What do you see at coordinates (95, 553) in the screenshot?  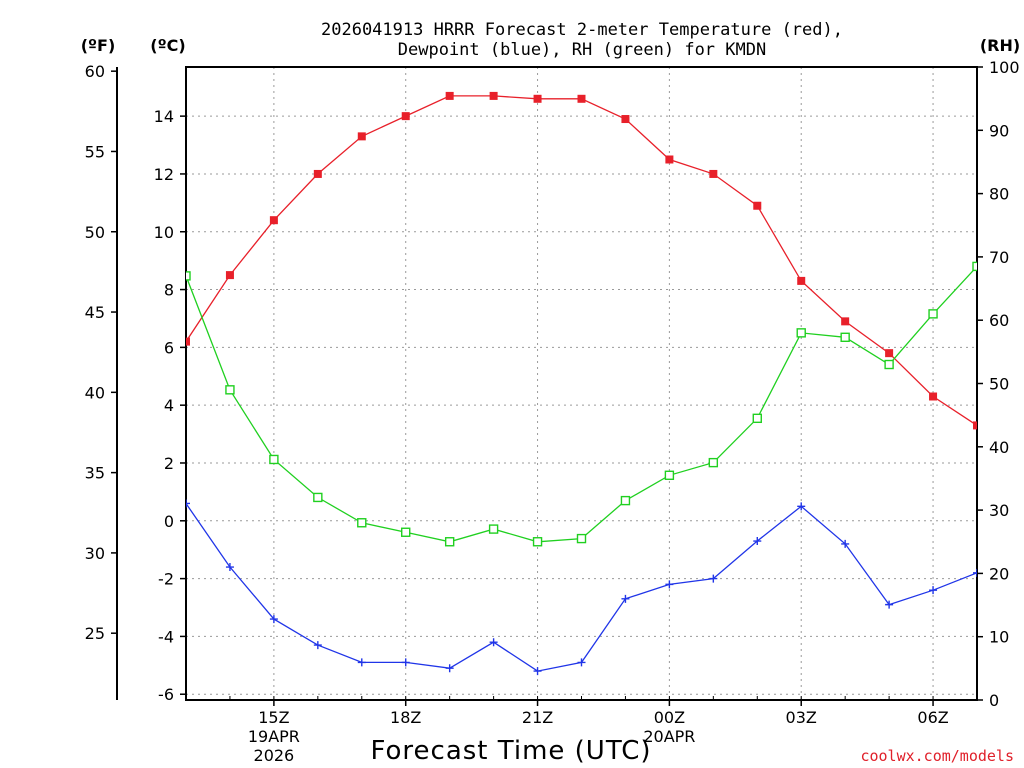 I see `fahrenheit-tick-label: 30` at bounding box center [95, 553].